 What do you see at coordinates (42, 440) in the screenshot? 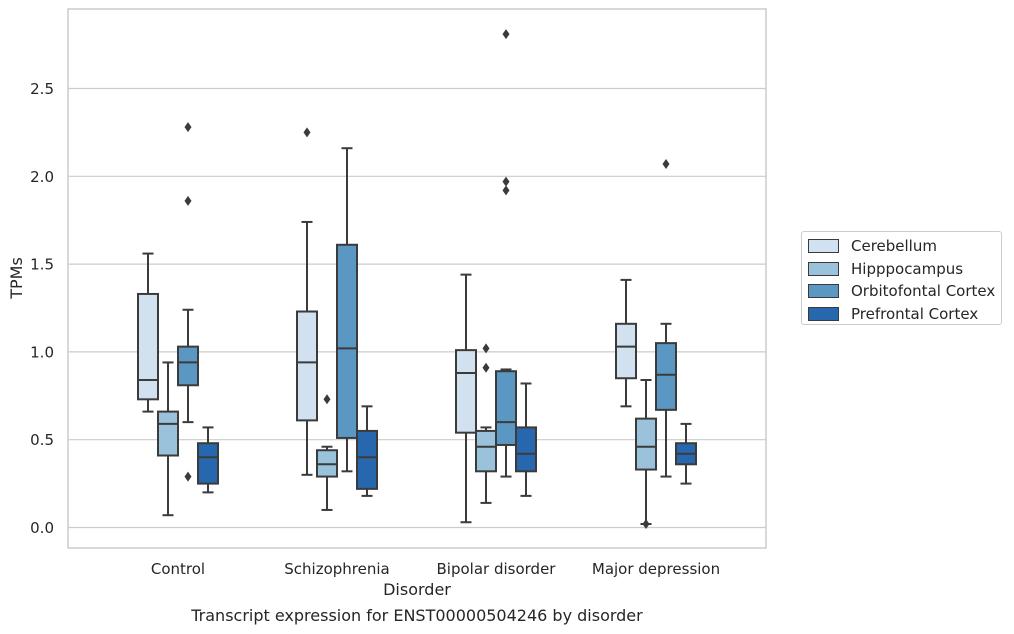
I see `y-tick-label: 0.5` at bounding box center [42, 440].